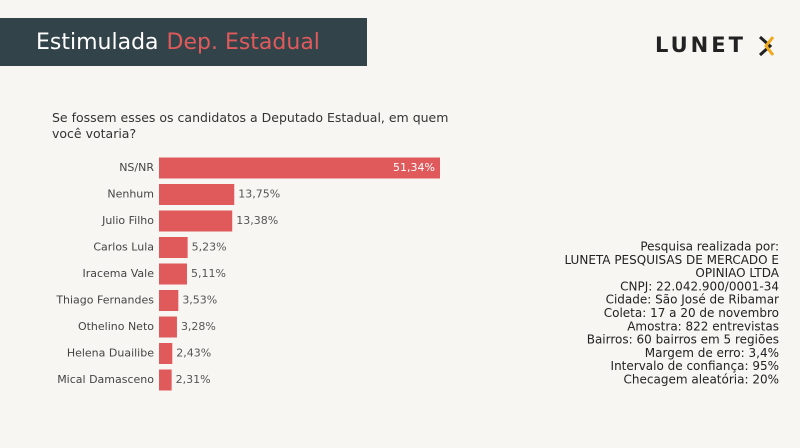 The image size is (800, 448). Describe the element at coordinates (699, 286) in the screenshot. I see `note-line: CNPJ: 22.042.900/0001-34` at that location.